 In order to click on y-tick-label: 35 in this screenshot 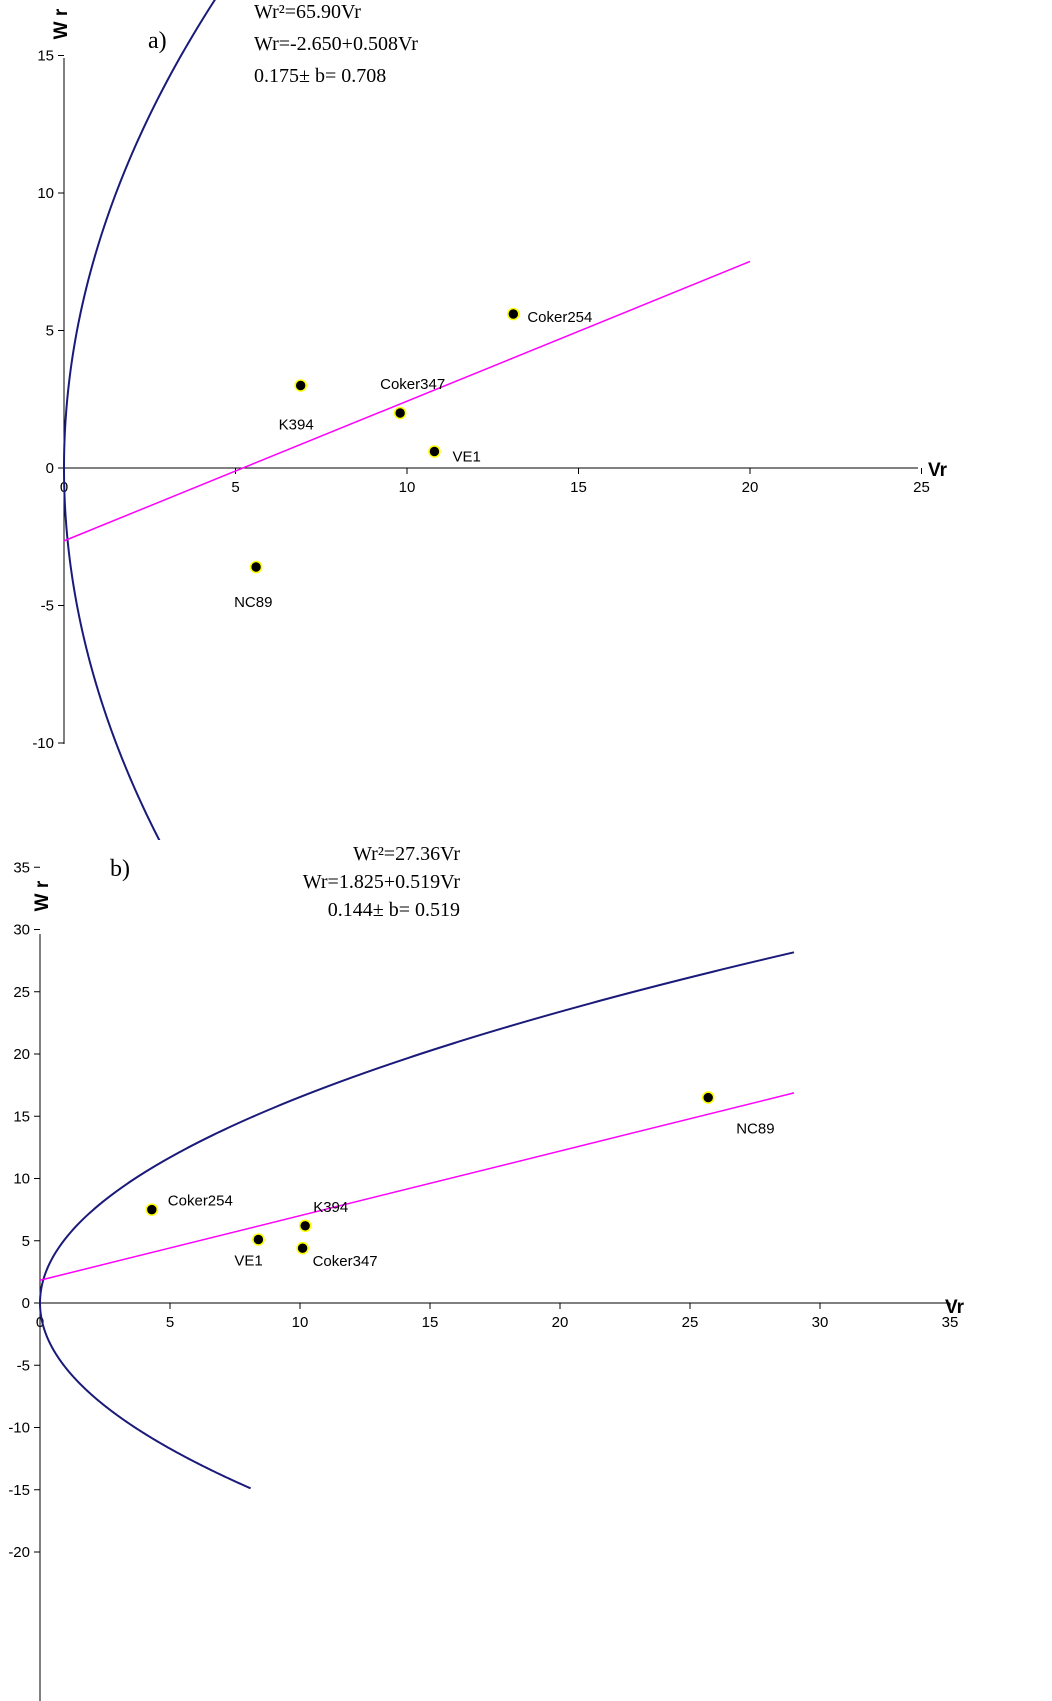, I will do `click(21, 867)`.